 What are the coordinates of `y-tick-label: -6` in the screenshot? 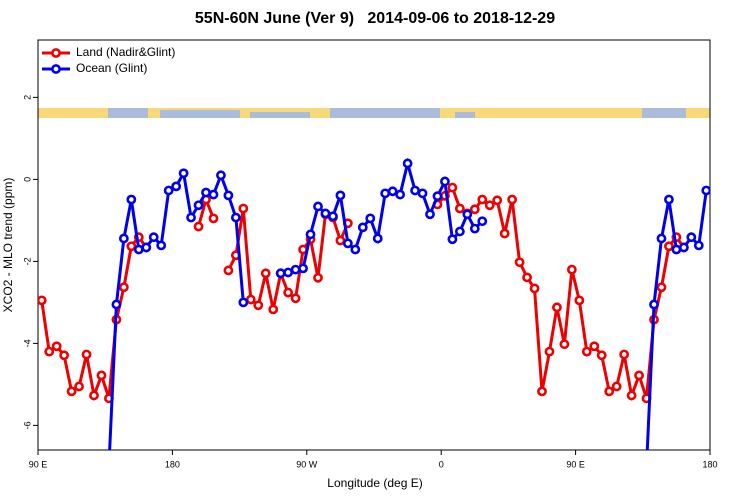 It's located at (27, 425).